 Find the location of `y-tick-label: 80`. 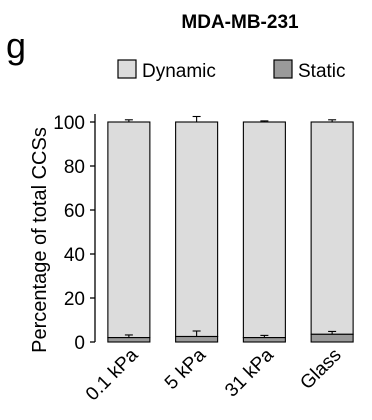

y-tick-label: 80 is located at coordinates (74, 167).